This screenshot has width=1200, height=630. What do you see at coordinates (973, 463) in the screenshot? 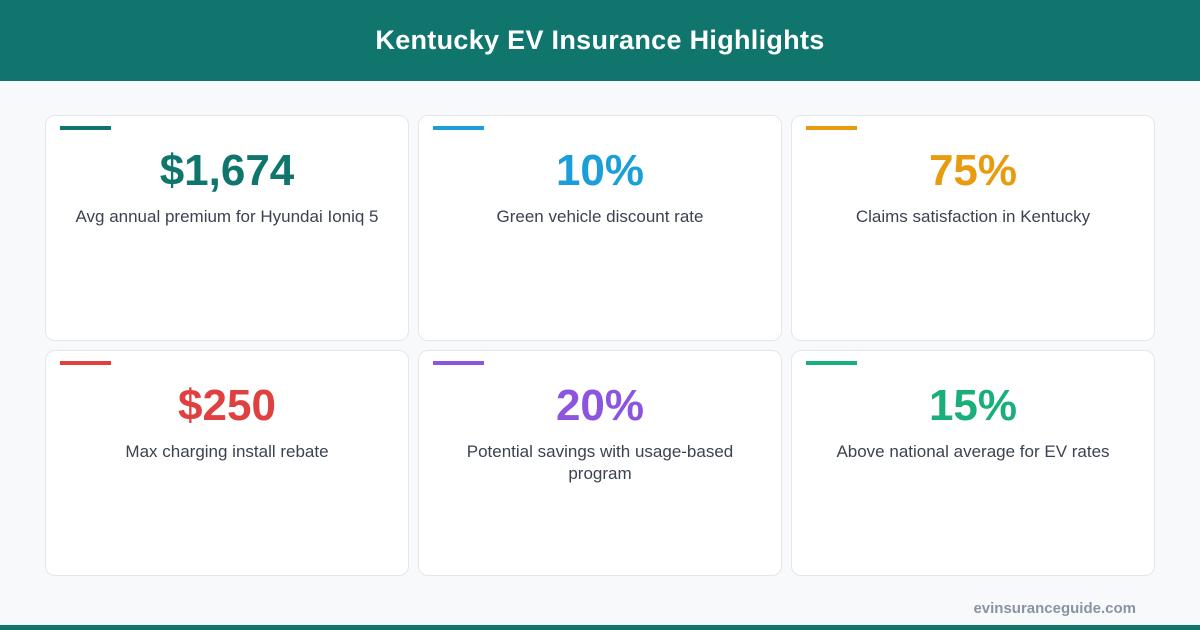
I see `stat-card-above-average: 15% Above national average for EV rates` at bounding box center [973, 463].